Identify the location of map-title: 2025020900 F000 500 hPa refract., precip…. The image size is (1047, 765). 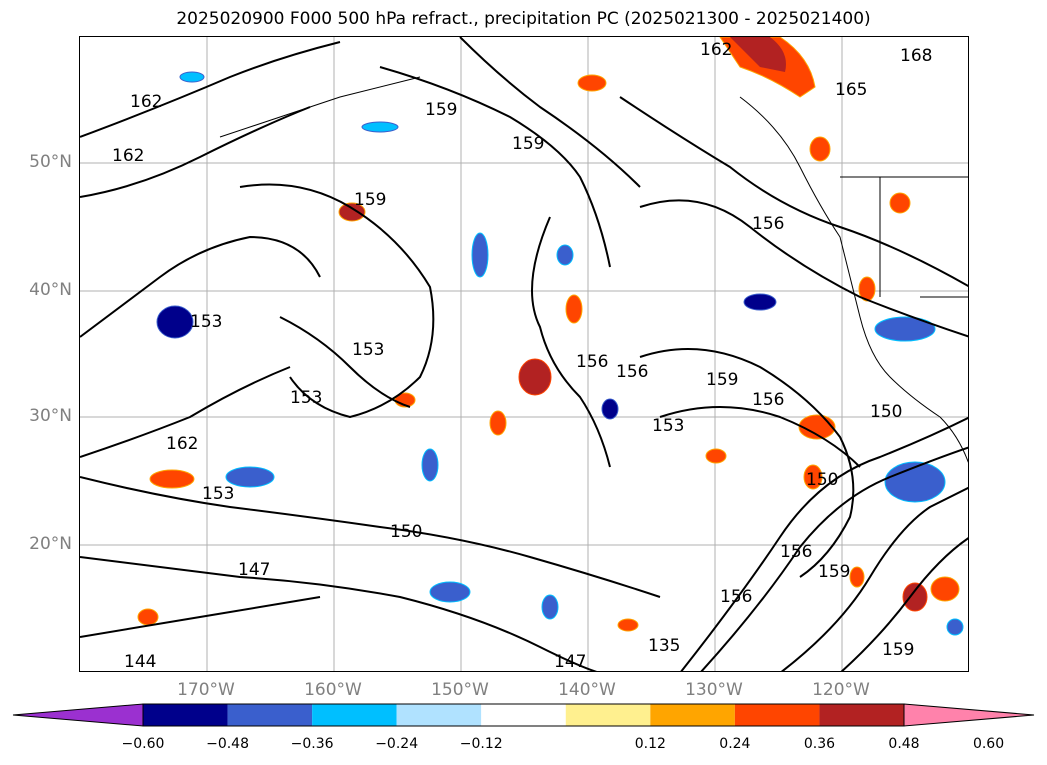
(523, 19).